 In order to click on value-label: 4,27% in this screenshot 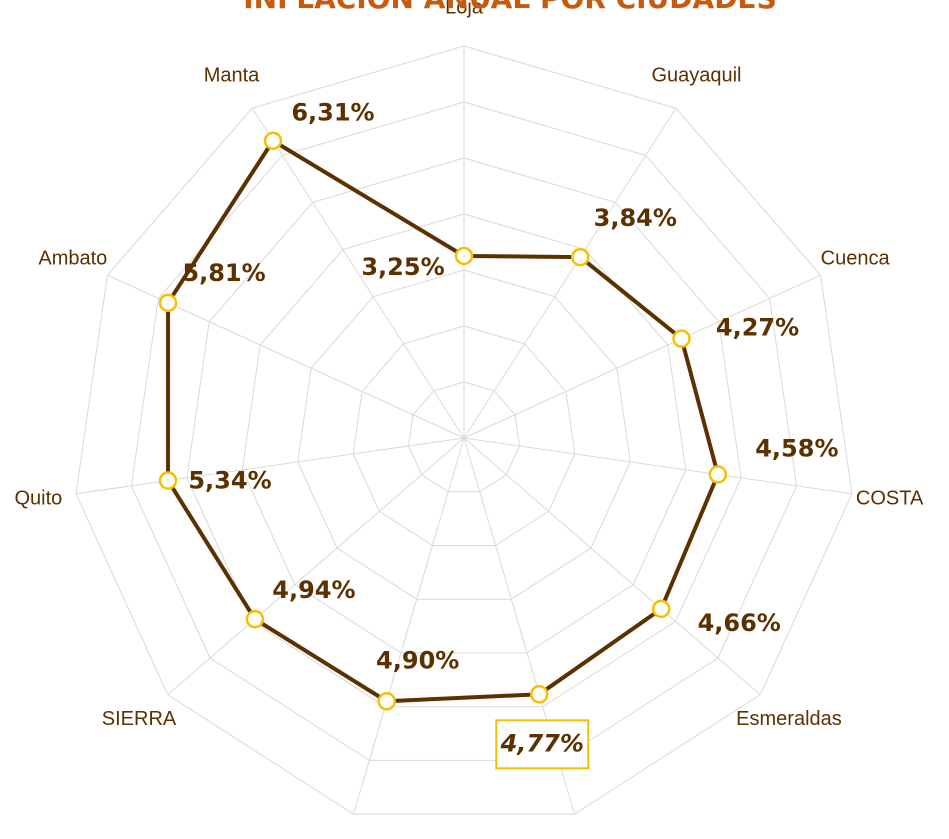, I will do `click(757, 328)`.